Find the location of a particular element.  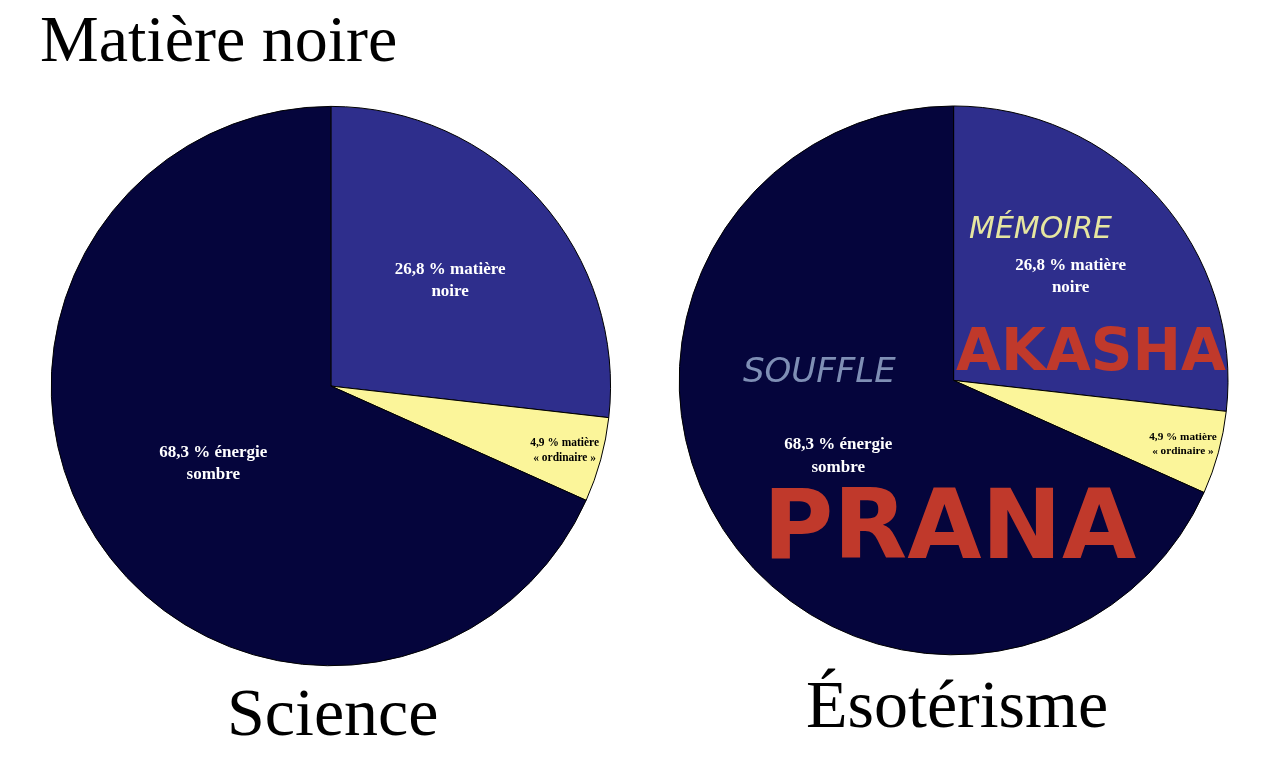

chart-title: Matière noire is located at coordinates (219, 38).